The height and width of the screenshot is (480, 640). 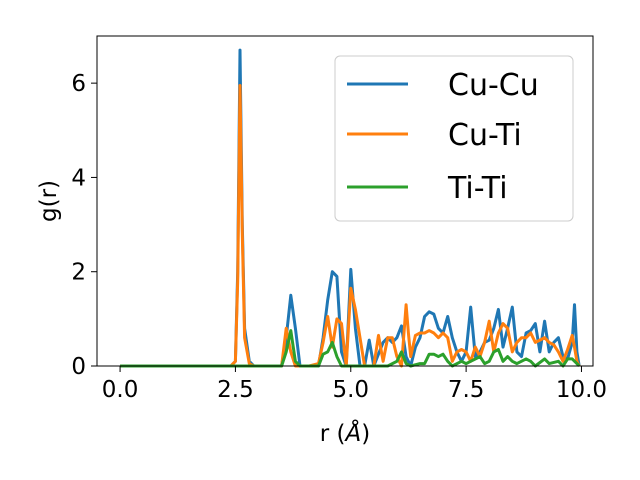 What do you see at coordinates (477, 188) in the screenshot?
I see `legend-label-ti-ti: Ti-Ti` at bounding box center [477, 188].